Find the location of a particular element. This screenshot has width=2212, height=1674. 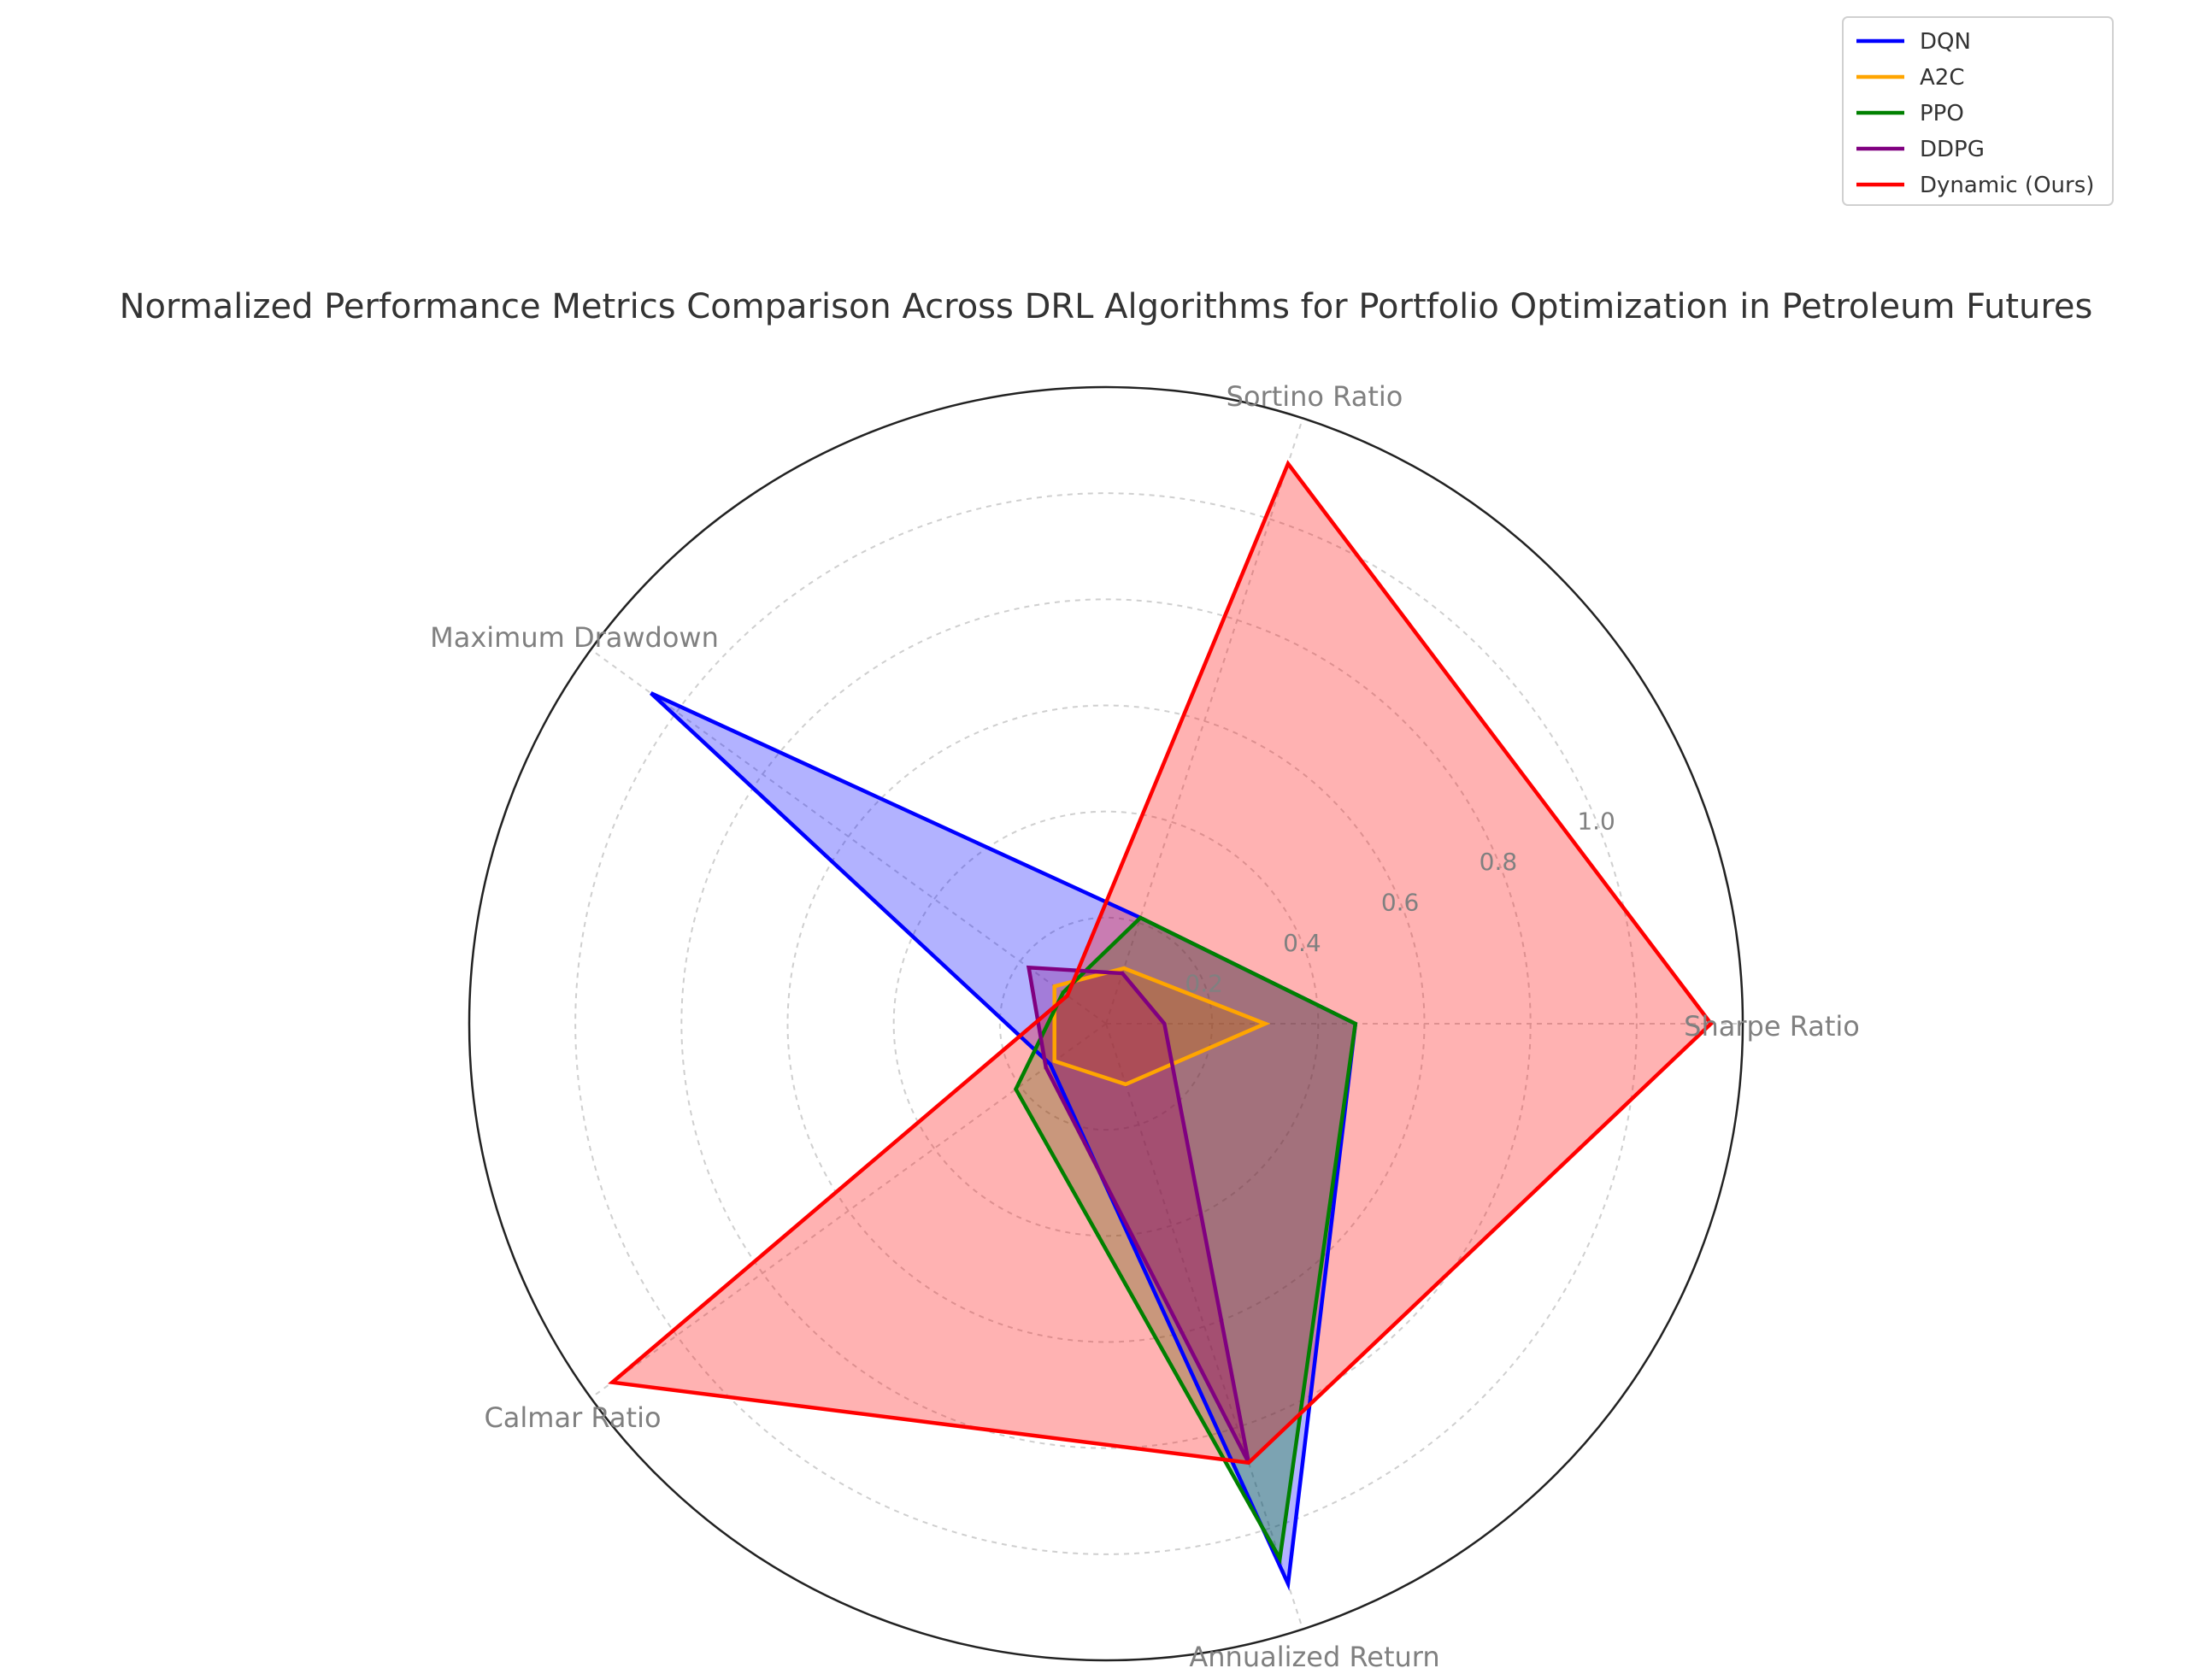

axis-label-maximum-drawdown: Maximum Drawdown is located at coordinates (574, 637).